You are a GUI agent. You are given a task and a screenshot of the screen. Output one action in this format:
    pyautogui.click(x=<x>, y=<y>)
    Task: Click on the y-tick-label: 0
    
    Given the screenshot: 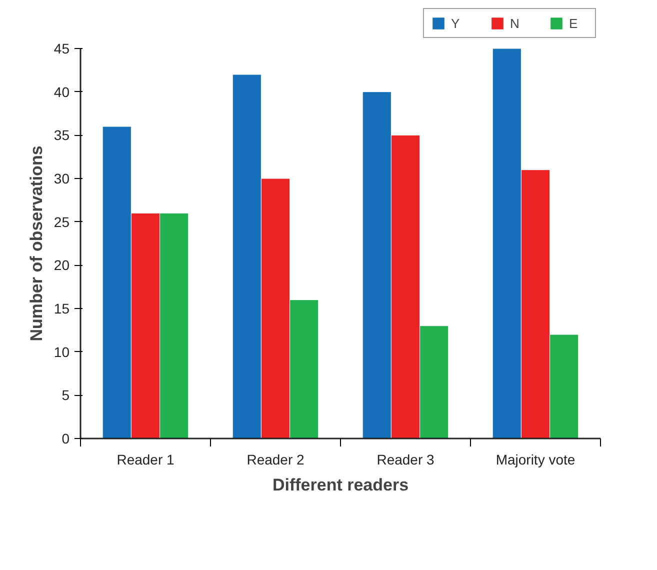 What is the action you would take?
    pyautogui.click(x=66, y=438)
    